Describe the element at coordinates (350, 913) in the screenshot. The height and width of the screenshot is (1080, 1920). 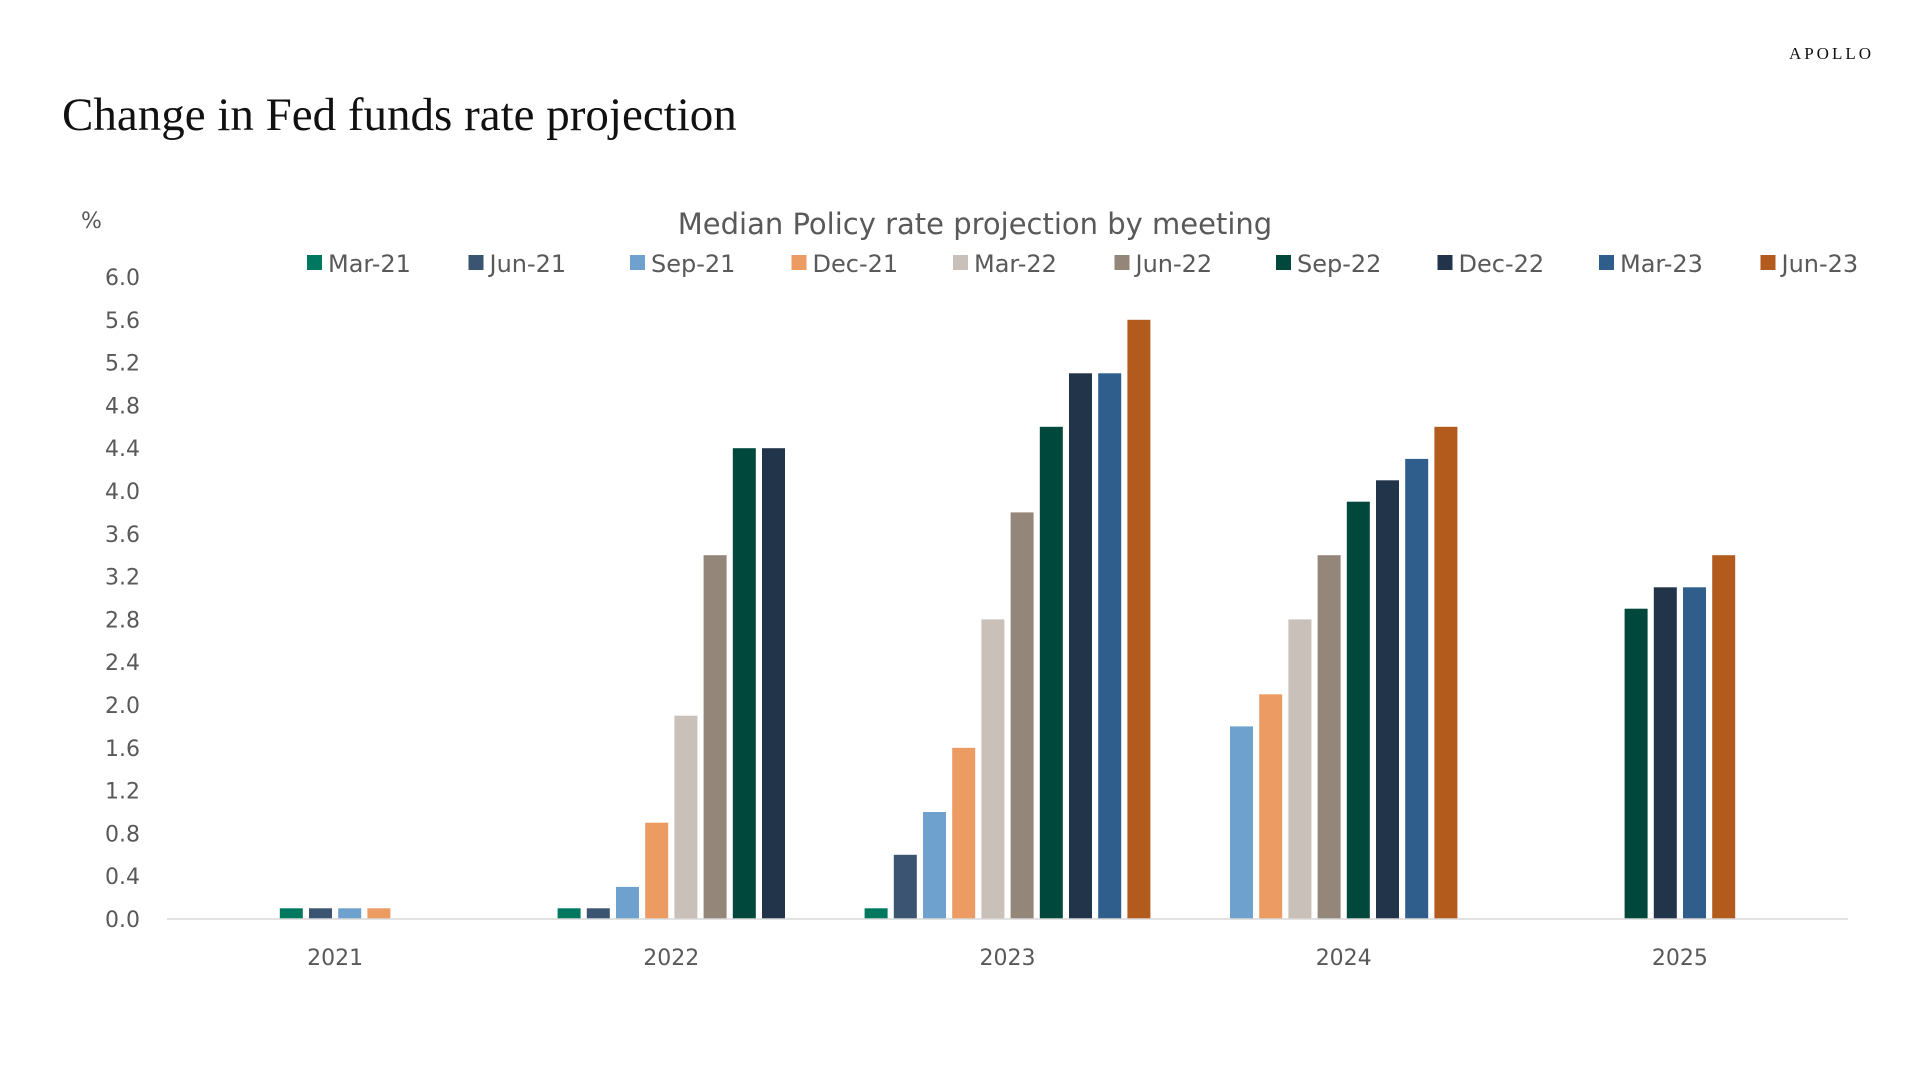
I see `bar-sep-21-2021` at that location.